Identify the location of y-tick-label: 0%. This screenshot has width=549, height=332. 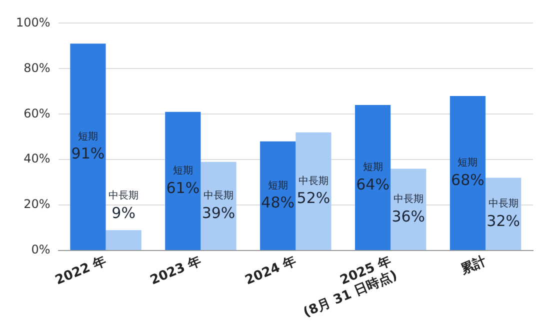
(40, 249).